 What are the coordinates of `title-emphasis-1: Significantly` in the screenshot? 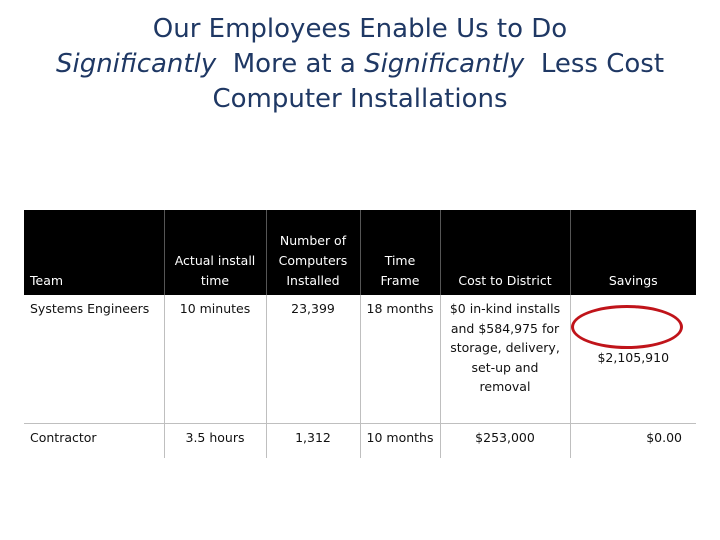 It's located at (136, 64).